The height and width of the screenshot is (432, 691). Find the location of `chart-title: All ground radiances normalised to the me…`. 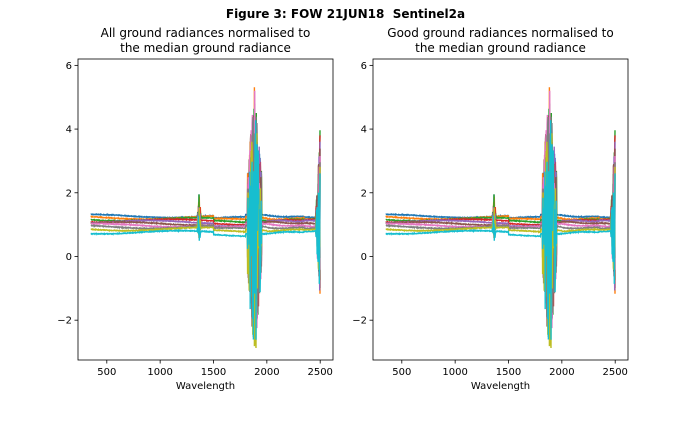

chart-title: All ground radiances normalised to the me… is located at coordinates (206, 40).